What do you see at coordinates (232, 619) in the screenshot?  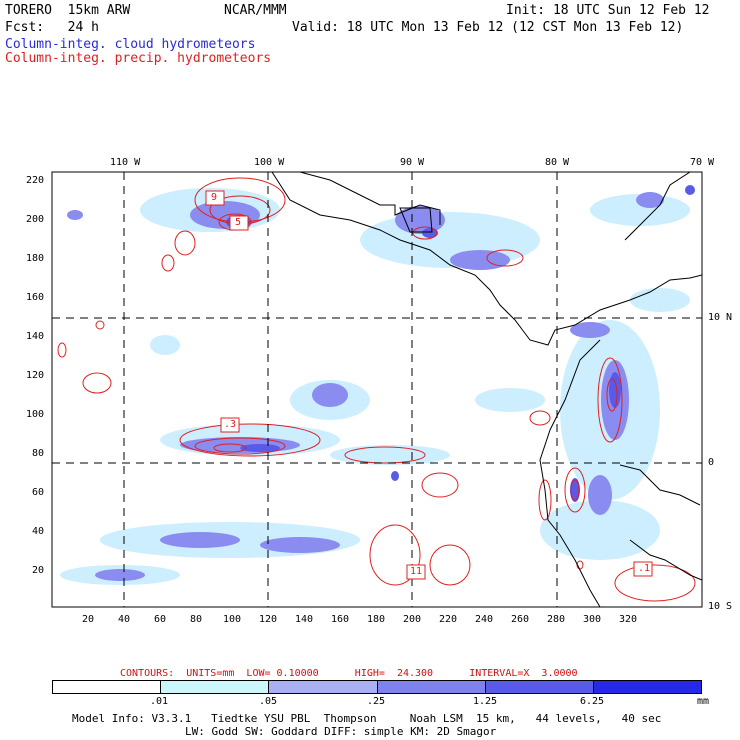 I see `x-tick: 100` at bounding box center [232, 619].